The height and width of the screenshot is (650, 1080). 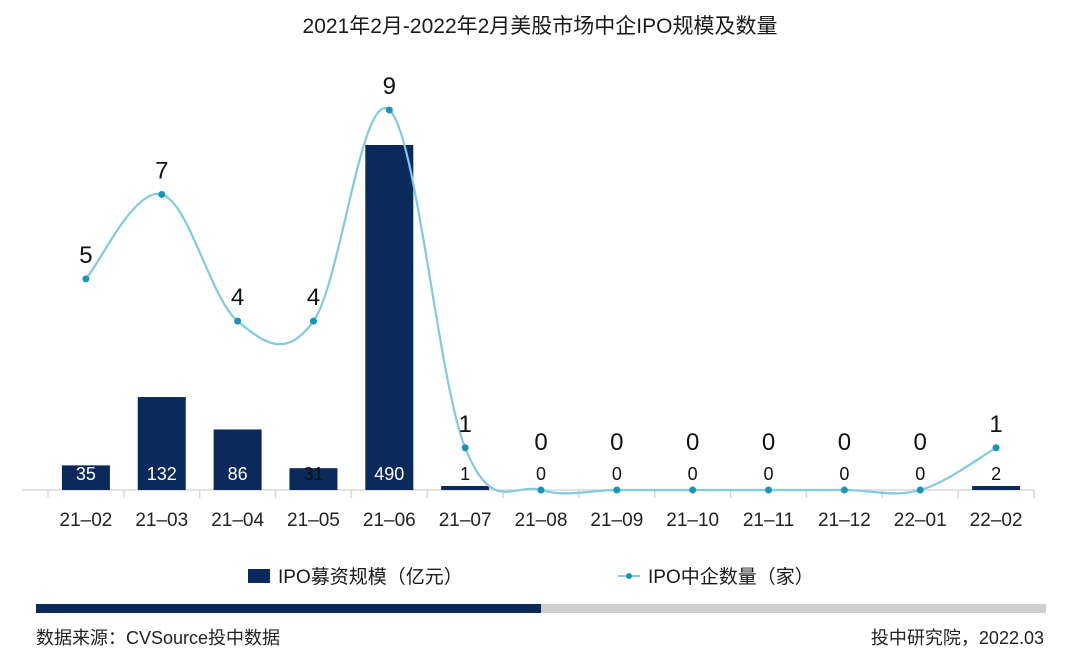 I want to click on x-tick-label: 21–03, so click(x=161, y=520).